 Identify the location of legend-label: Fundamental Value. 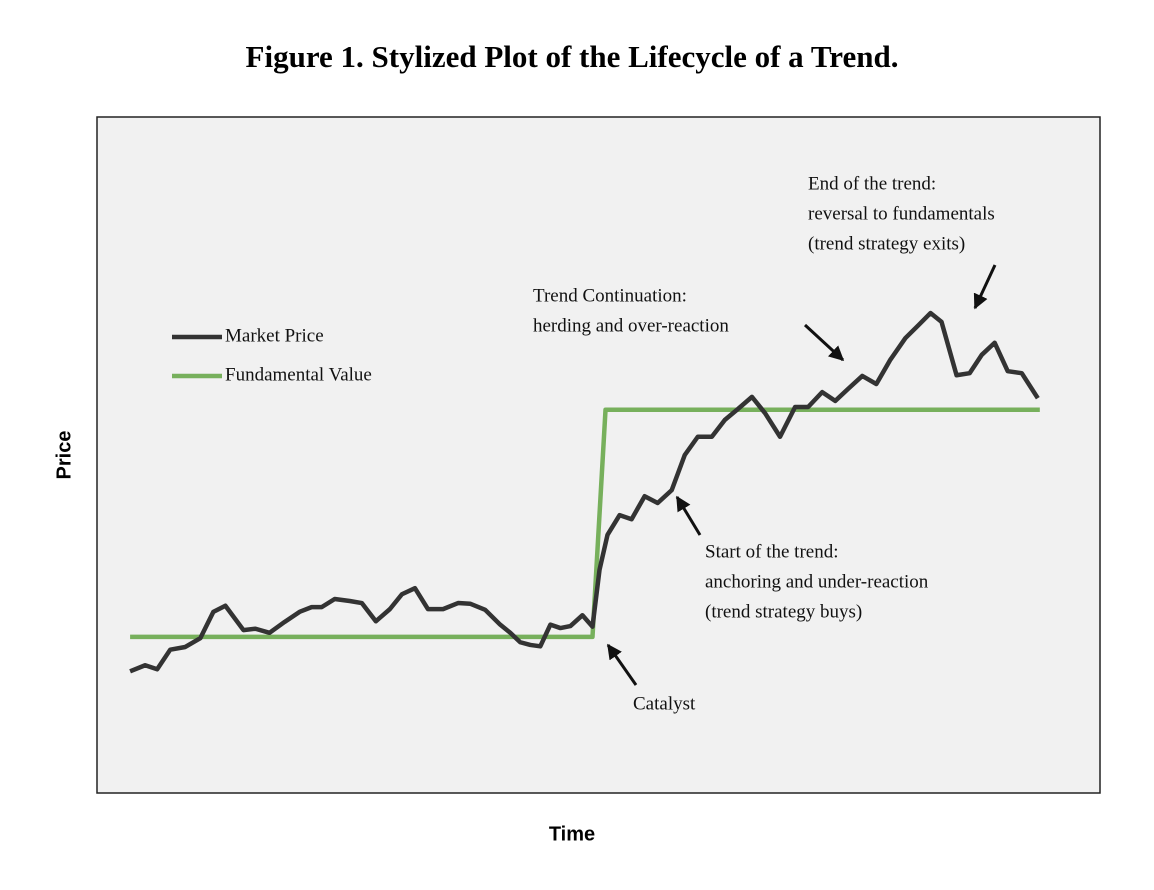
(298, 374).